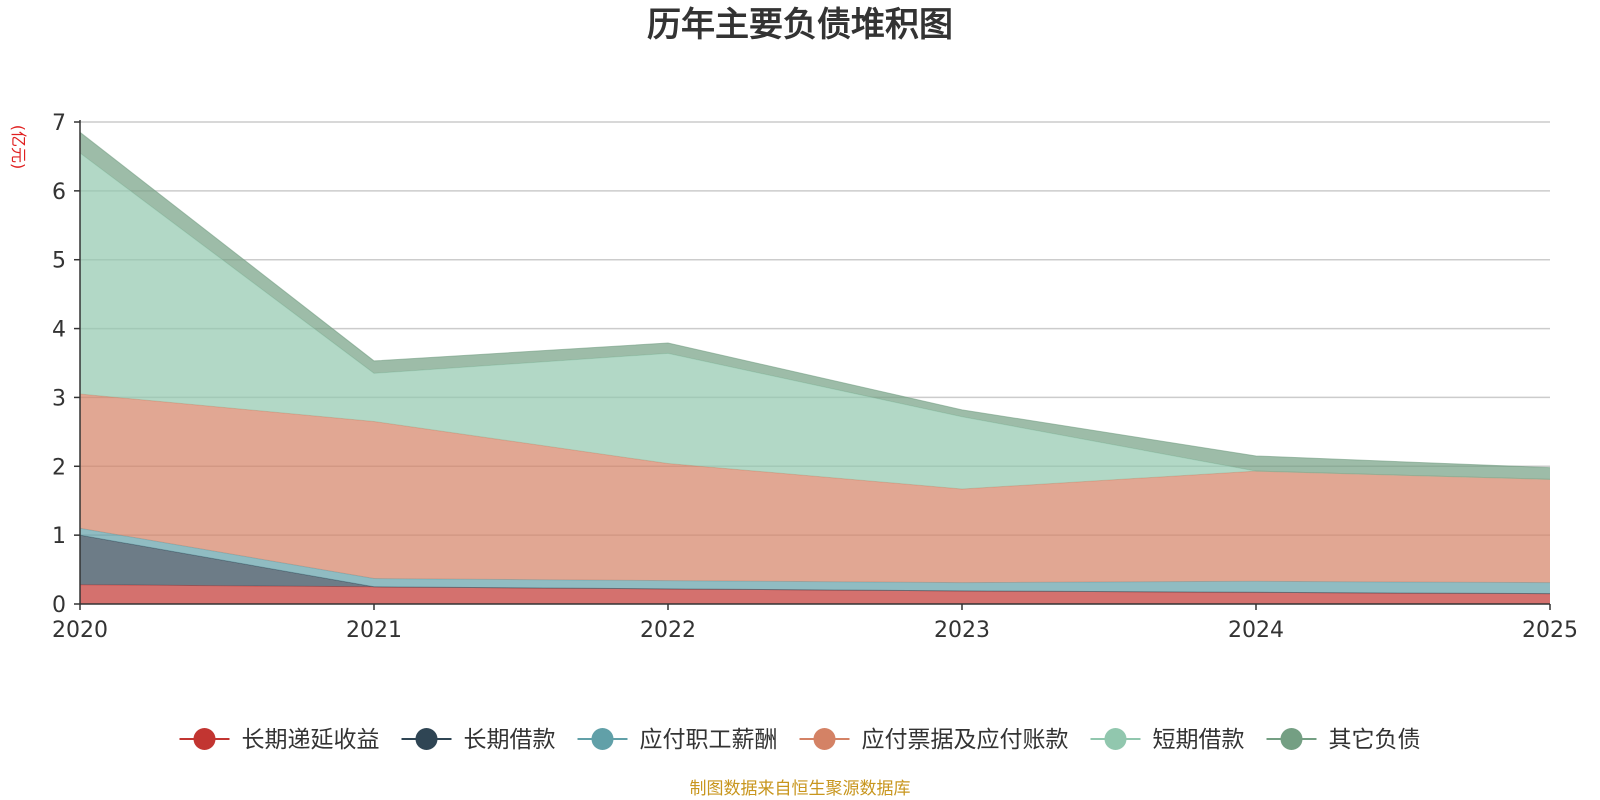 This screenshot has width=1600, height=800. What do you see at coordinates (59, 330) in the screenshot?
I see `y-tick-label: 4` at bounding box center [59, 330].